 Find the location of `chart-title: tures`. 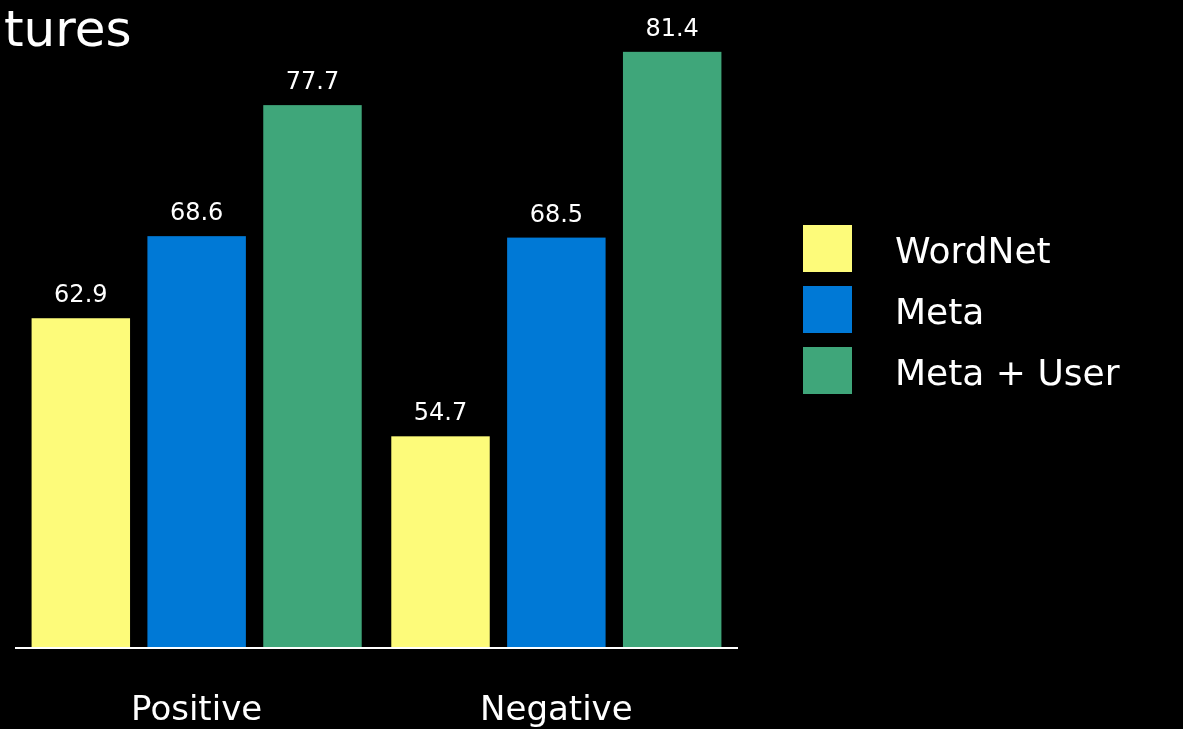

chart-title: tures is located at coordinates (68, 29).